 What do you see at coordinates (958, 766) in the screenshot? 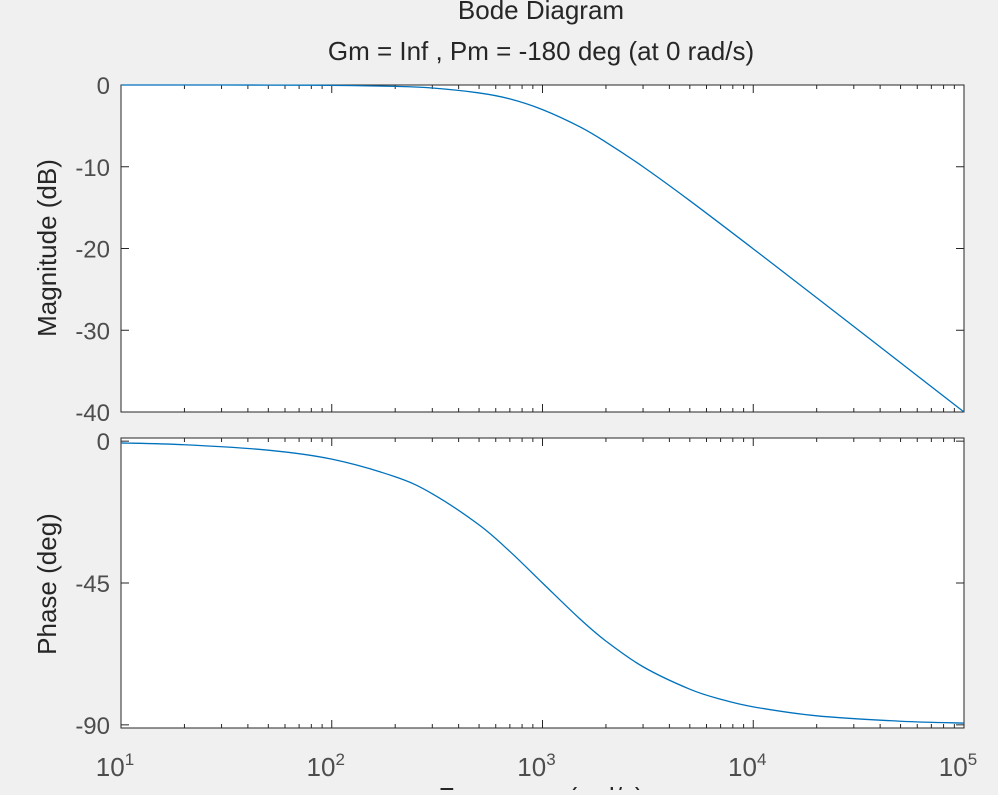
I see `x-tick-label: 10⁵` at bounding box center [958, 766].